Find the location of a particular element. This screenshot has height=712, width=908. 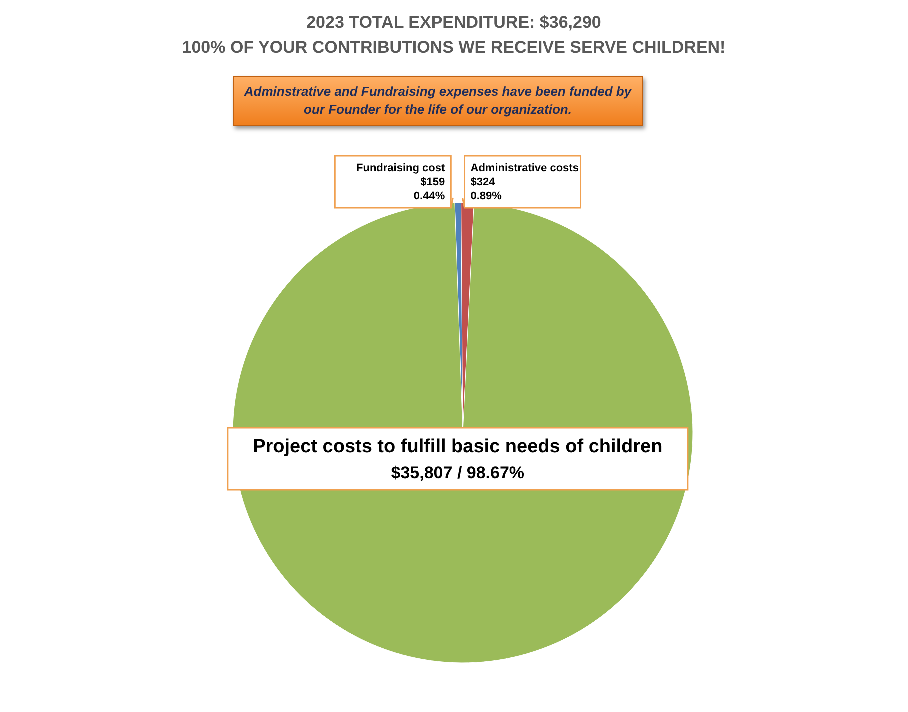

chart-subtitle: 100% OF YOUR CONTRIBUTIONS WE RECEIVE SERVE CHILDREN! is located at coordinates (454, 48).